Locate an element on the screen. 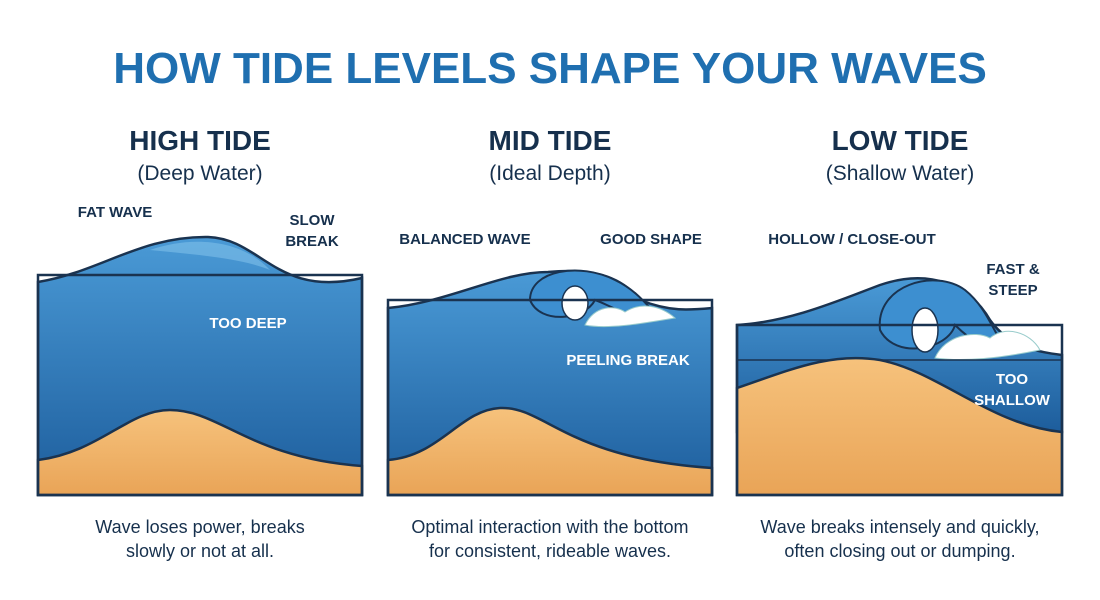 This screenshot has height=600, width=1100. panel-caption: Wave breaks intensely and quickly, is located at coordinates (899, 527).